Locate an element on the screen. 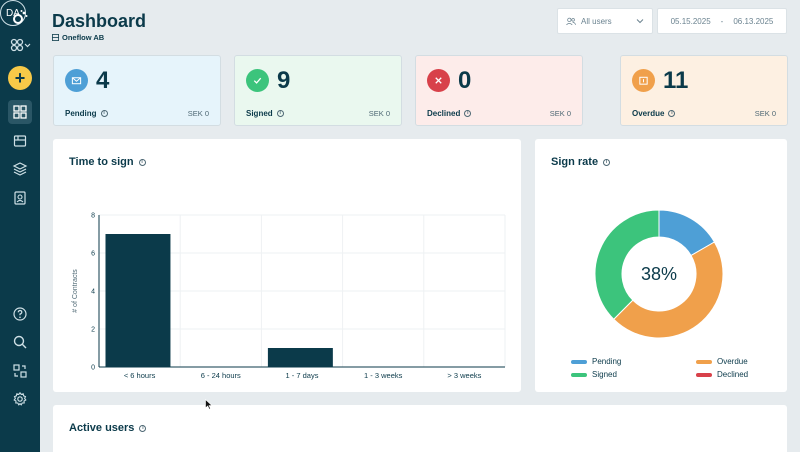  legend-item-declined: Declined is located at coordinates (722, 374).